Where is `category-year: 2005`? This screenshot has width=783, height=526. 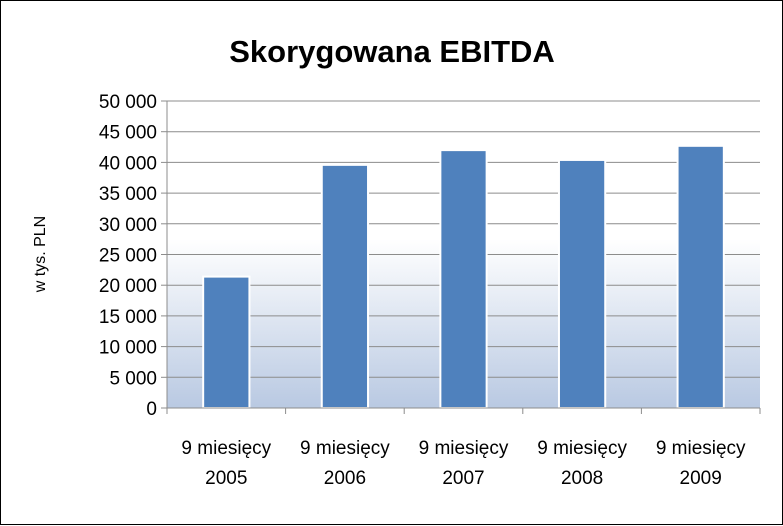 category-year: 2005 is located at coordinates (226, 478).